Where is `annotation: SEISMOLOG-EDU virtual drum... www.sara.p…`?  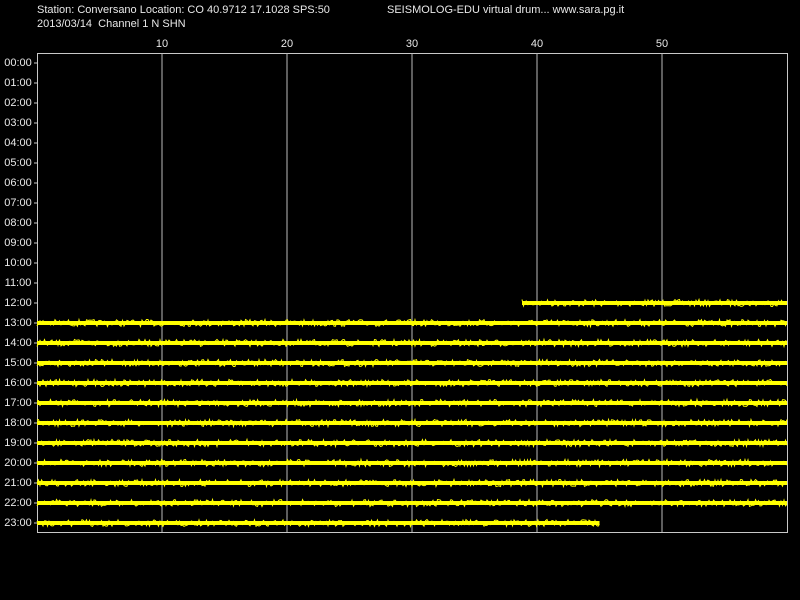
annotation: SEISMOLOG-EDU virtual drum... www.sara.p… is located at coordinates (505, 10).